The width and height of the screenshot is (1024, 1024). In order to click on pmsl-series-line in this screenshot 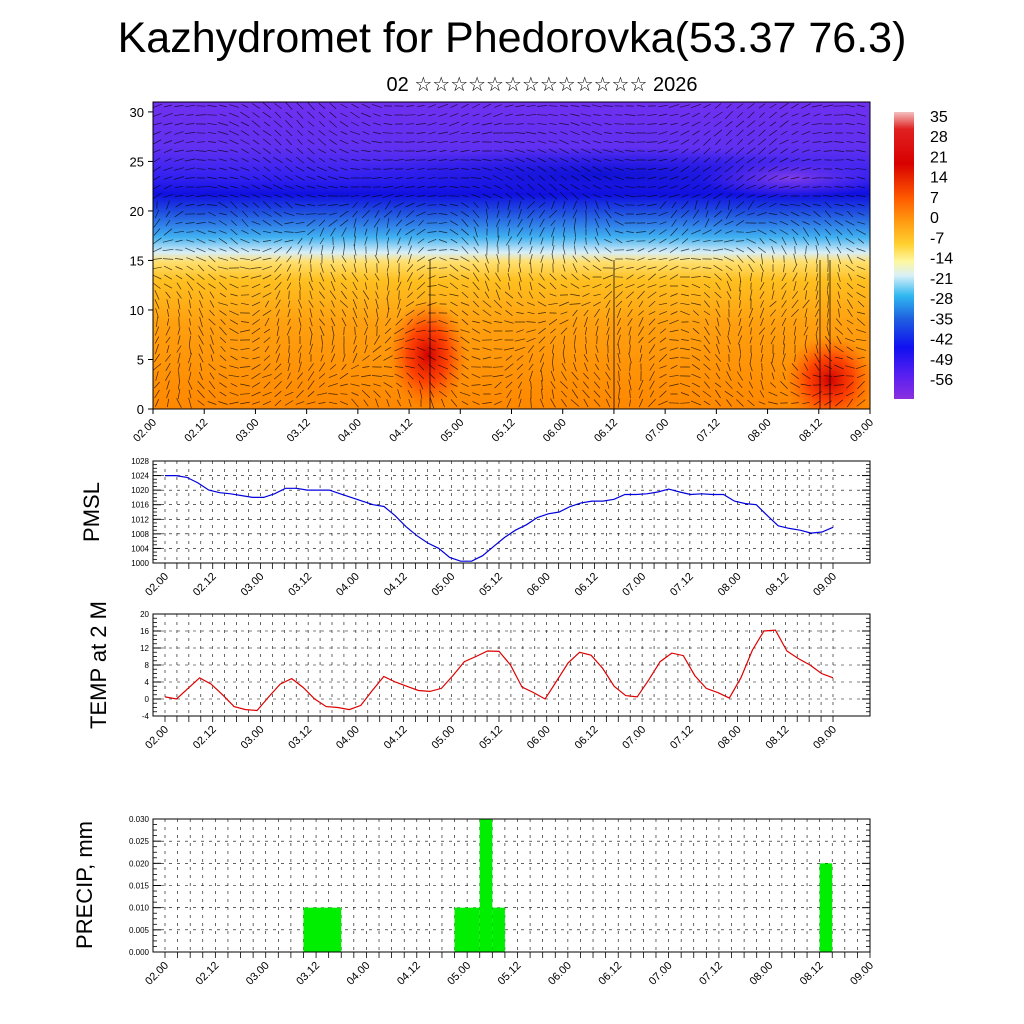, I will do `click(499, 518)`.